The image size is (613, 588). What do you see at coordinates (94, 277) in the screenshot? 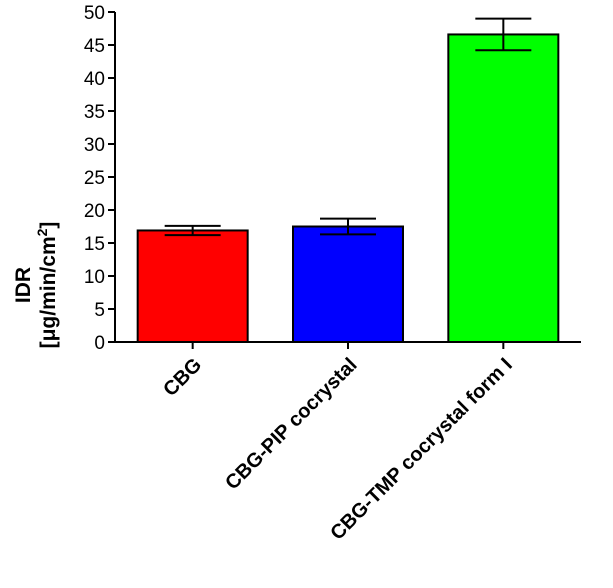
I see `y-tick-label: 10` at bounding box center [94, 277].